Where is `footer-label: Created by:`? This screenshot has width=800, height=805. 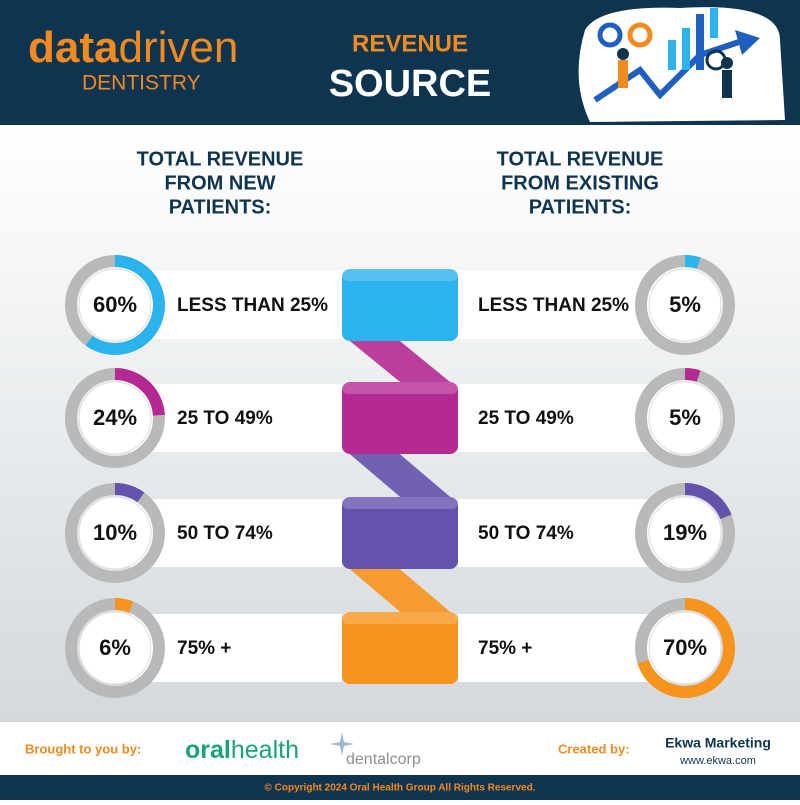
footer-label: Created by: is located at coordinates (594, 748).